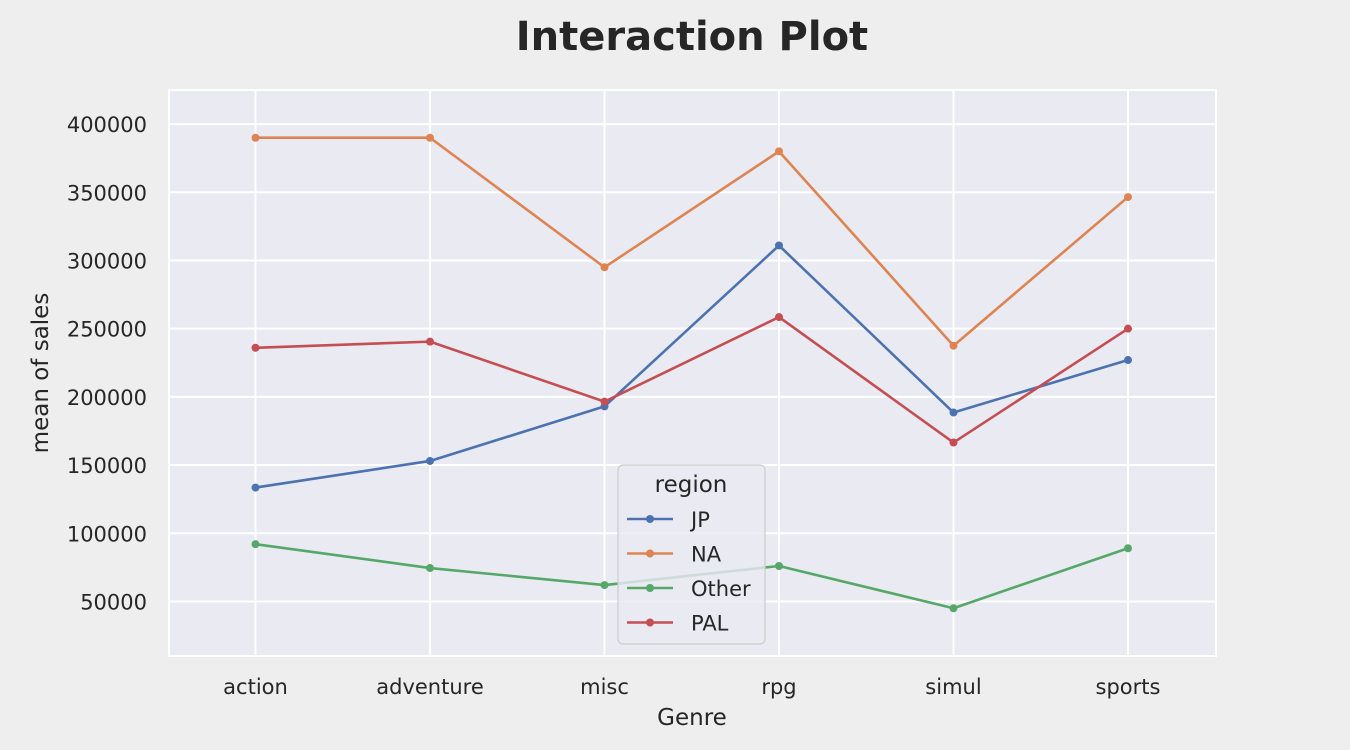 The height and width of the screenshot is (750, 1350). I want to click on y-tick-label: 250000, so click(107, 330).